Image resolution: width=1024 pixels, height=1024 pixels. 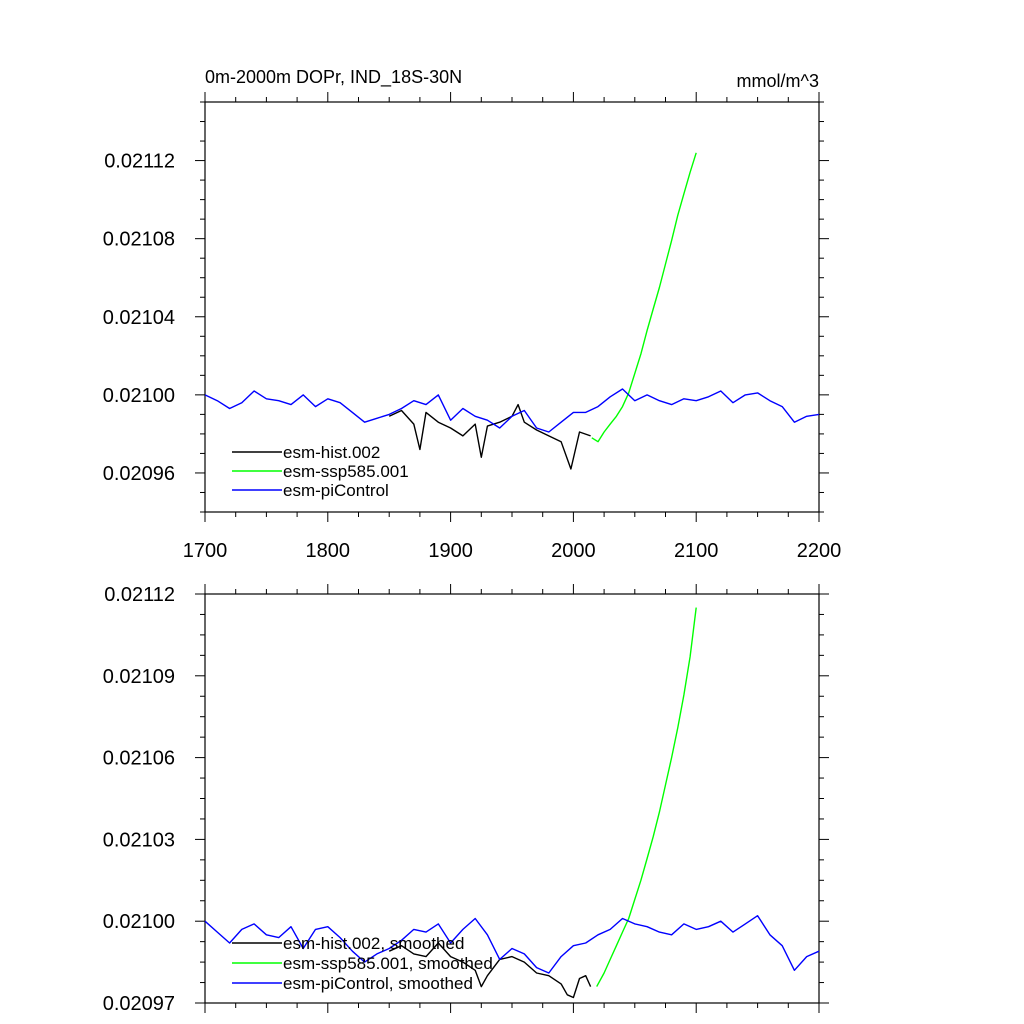 What do you see at coordinates (139, 759) in the screenshot?
I see `y-tick-label: 0.02106` at bounding box center [139, 759].